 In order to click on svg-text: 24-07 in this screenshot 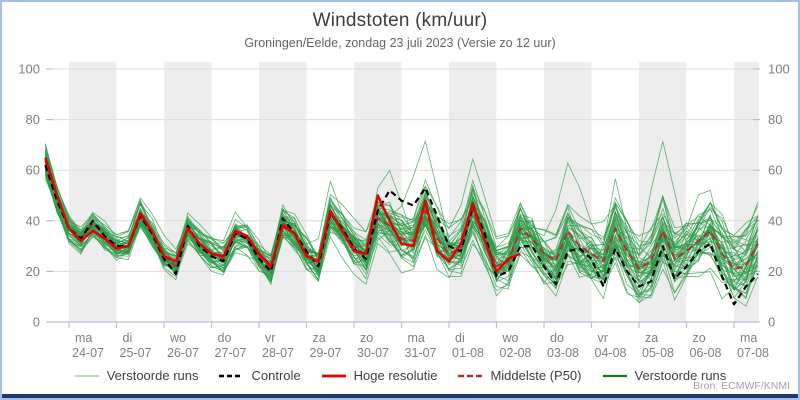, I will do `click(88, 353)`.